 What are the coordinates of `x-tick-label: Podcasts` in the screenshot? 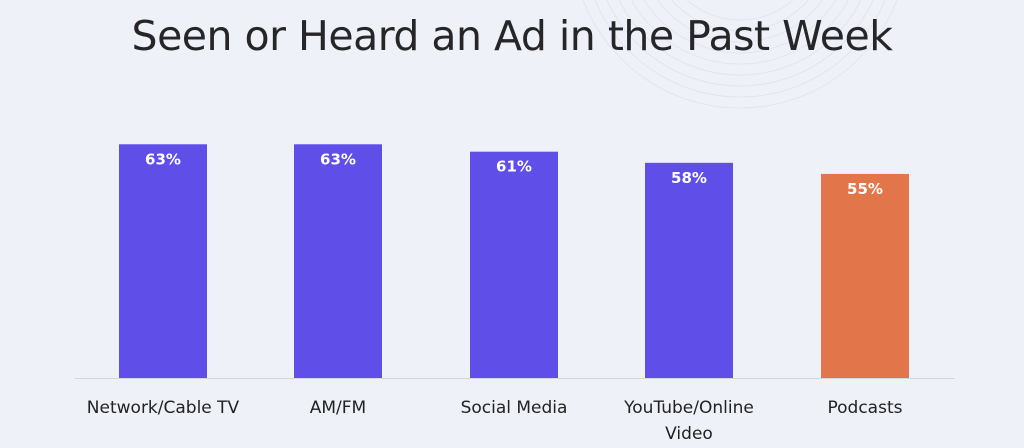 It's located at (865, 408).